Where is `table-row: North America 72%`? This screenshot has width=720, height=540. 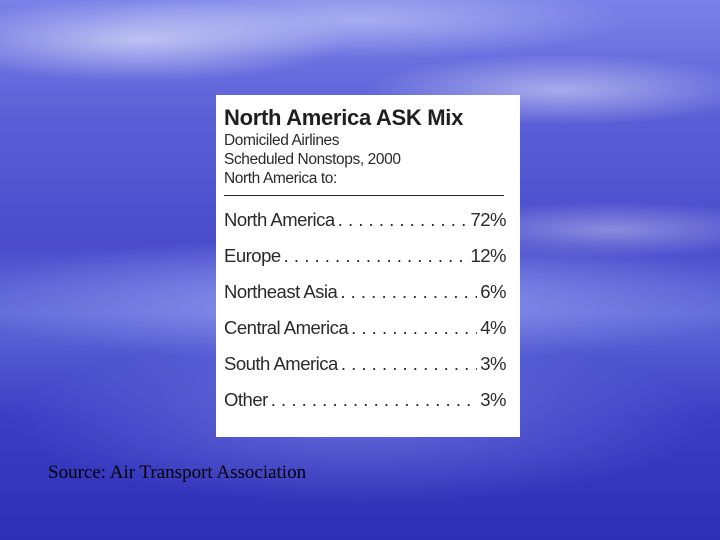 table-row: North America 72% is located at coordinates (365, 220).